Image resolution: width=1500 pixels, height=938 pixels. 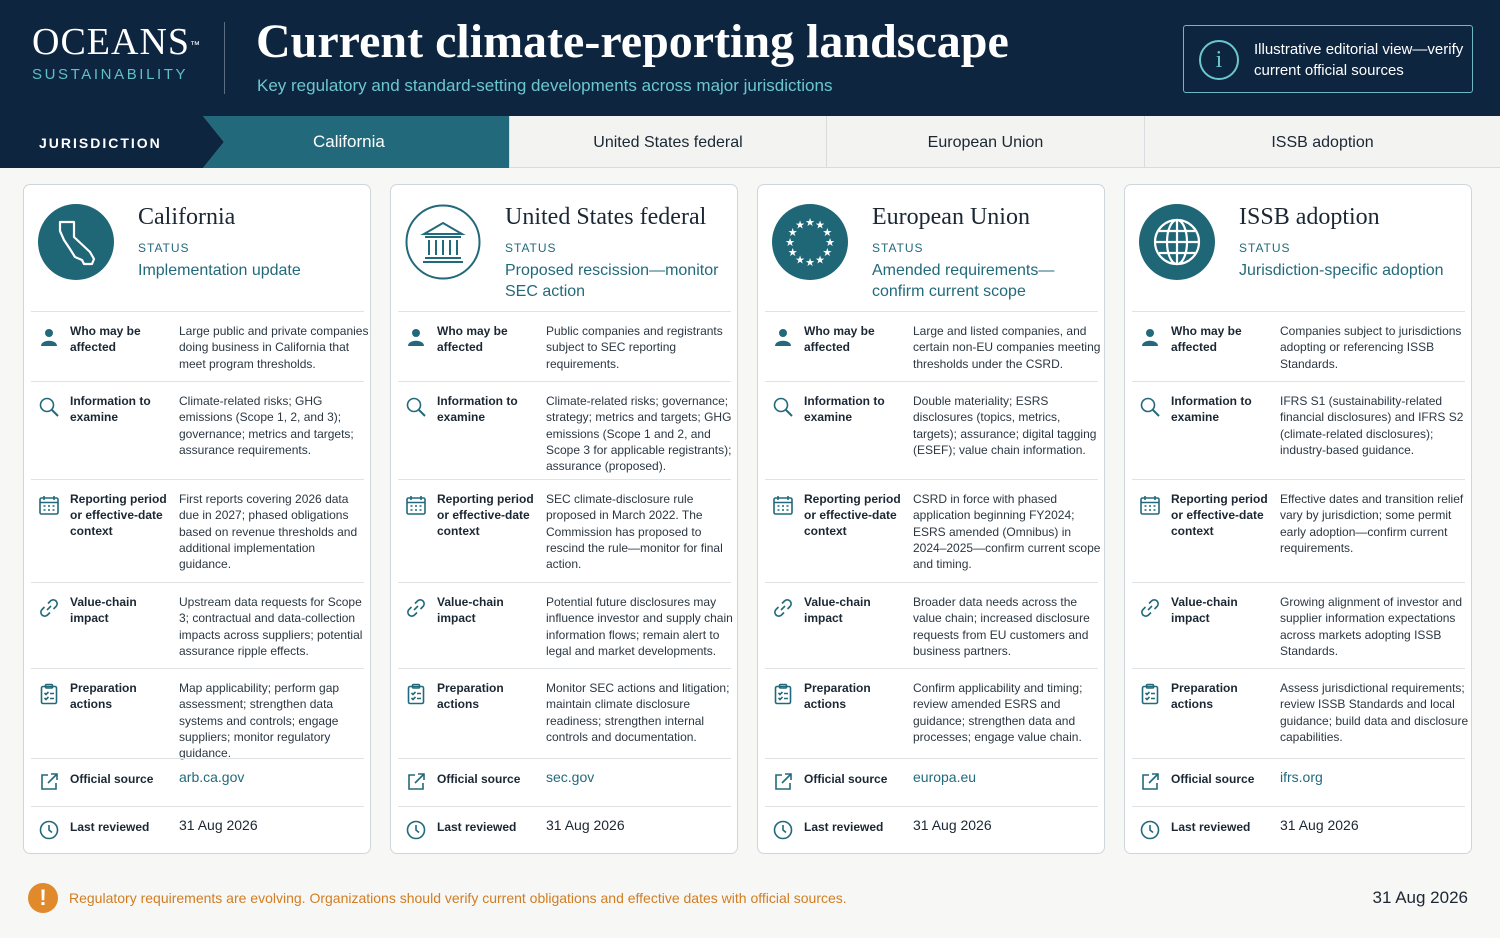 What do you see at coordinates (667, 142) in the screenshot?
I see `tab-united-states-federal: United States federal` at bounding box center [667, 142].